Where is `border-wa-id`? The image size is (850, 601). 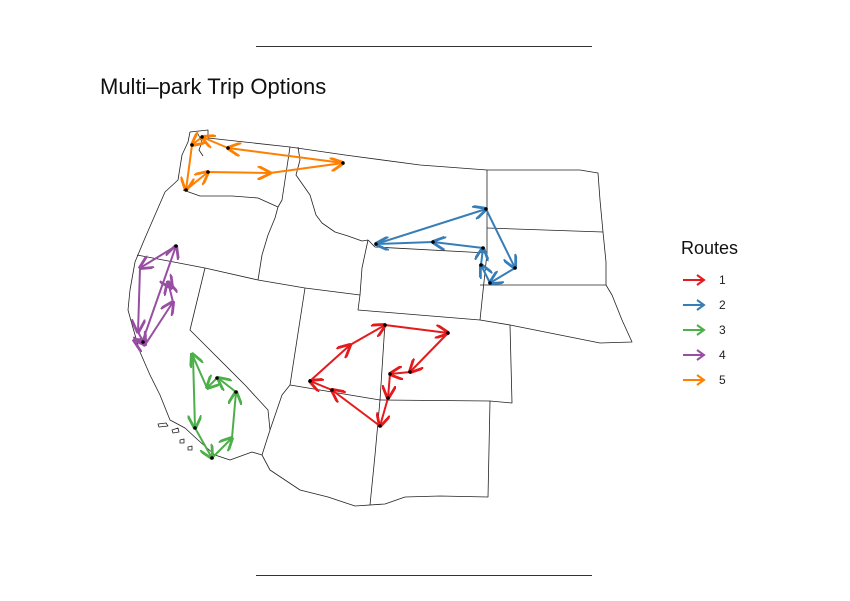 border-wa-id is located at coordinates (284, 177).